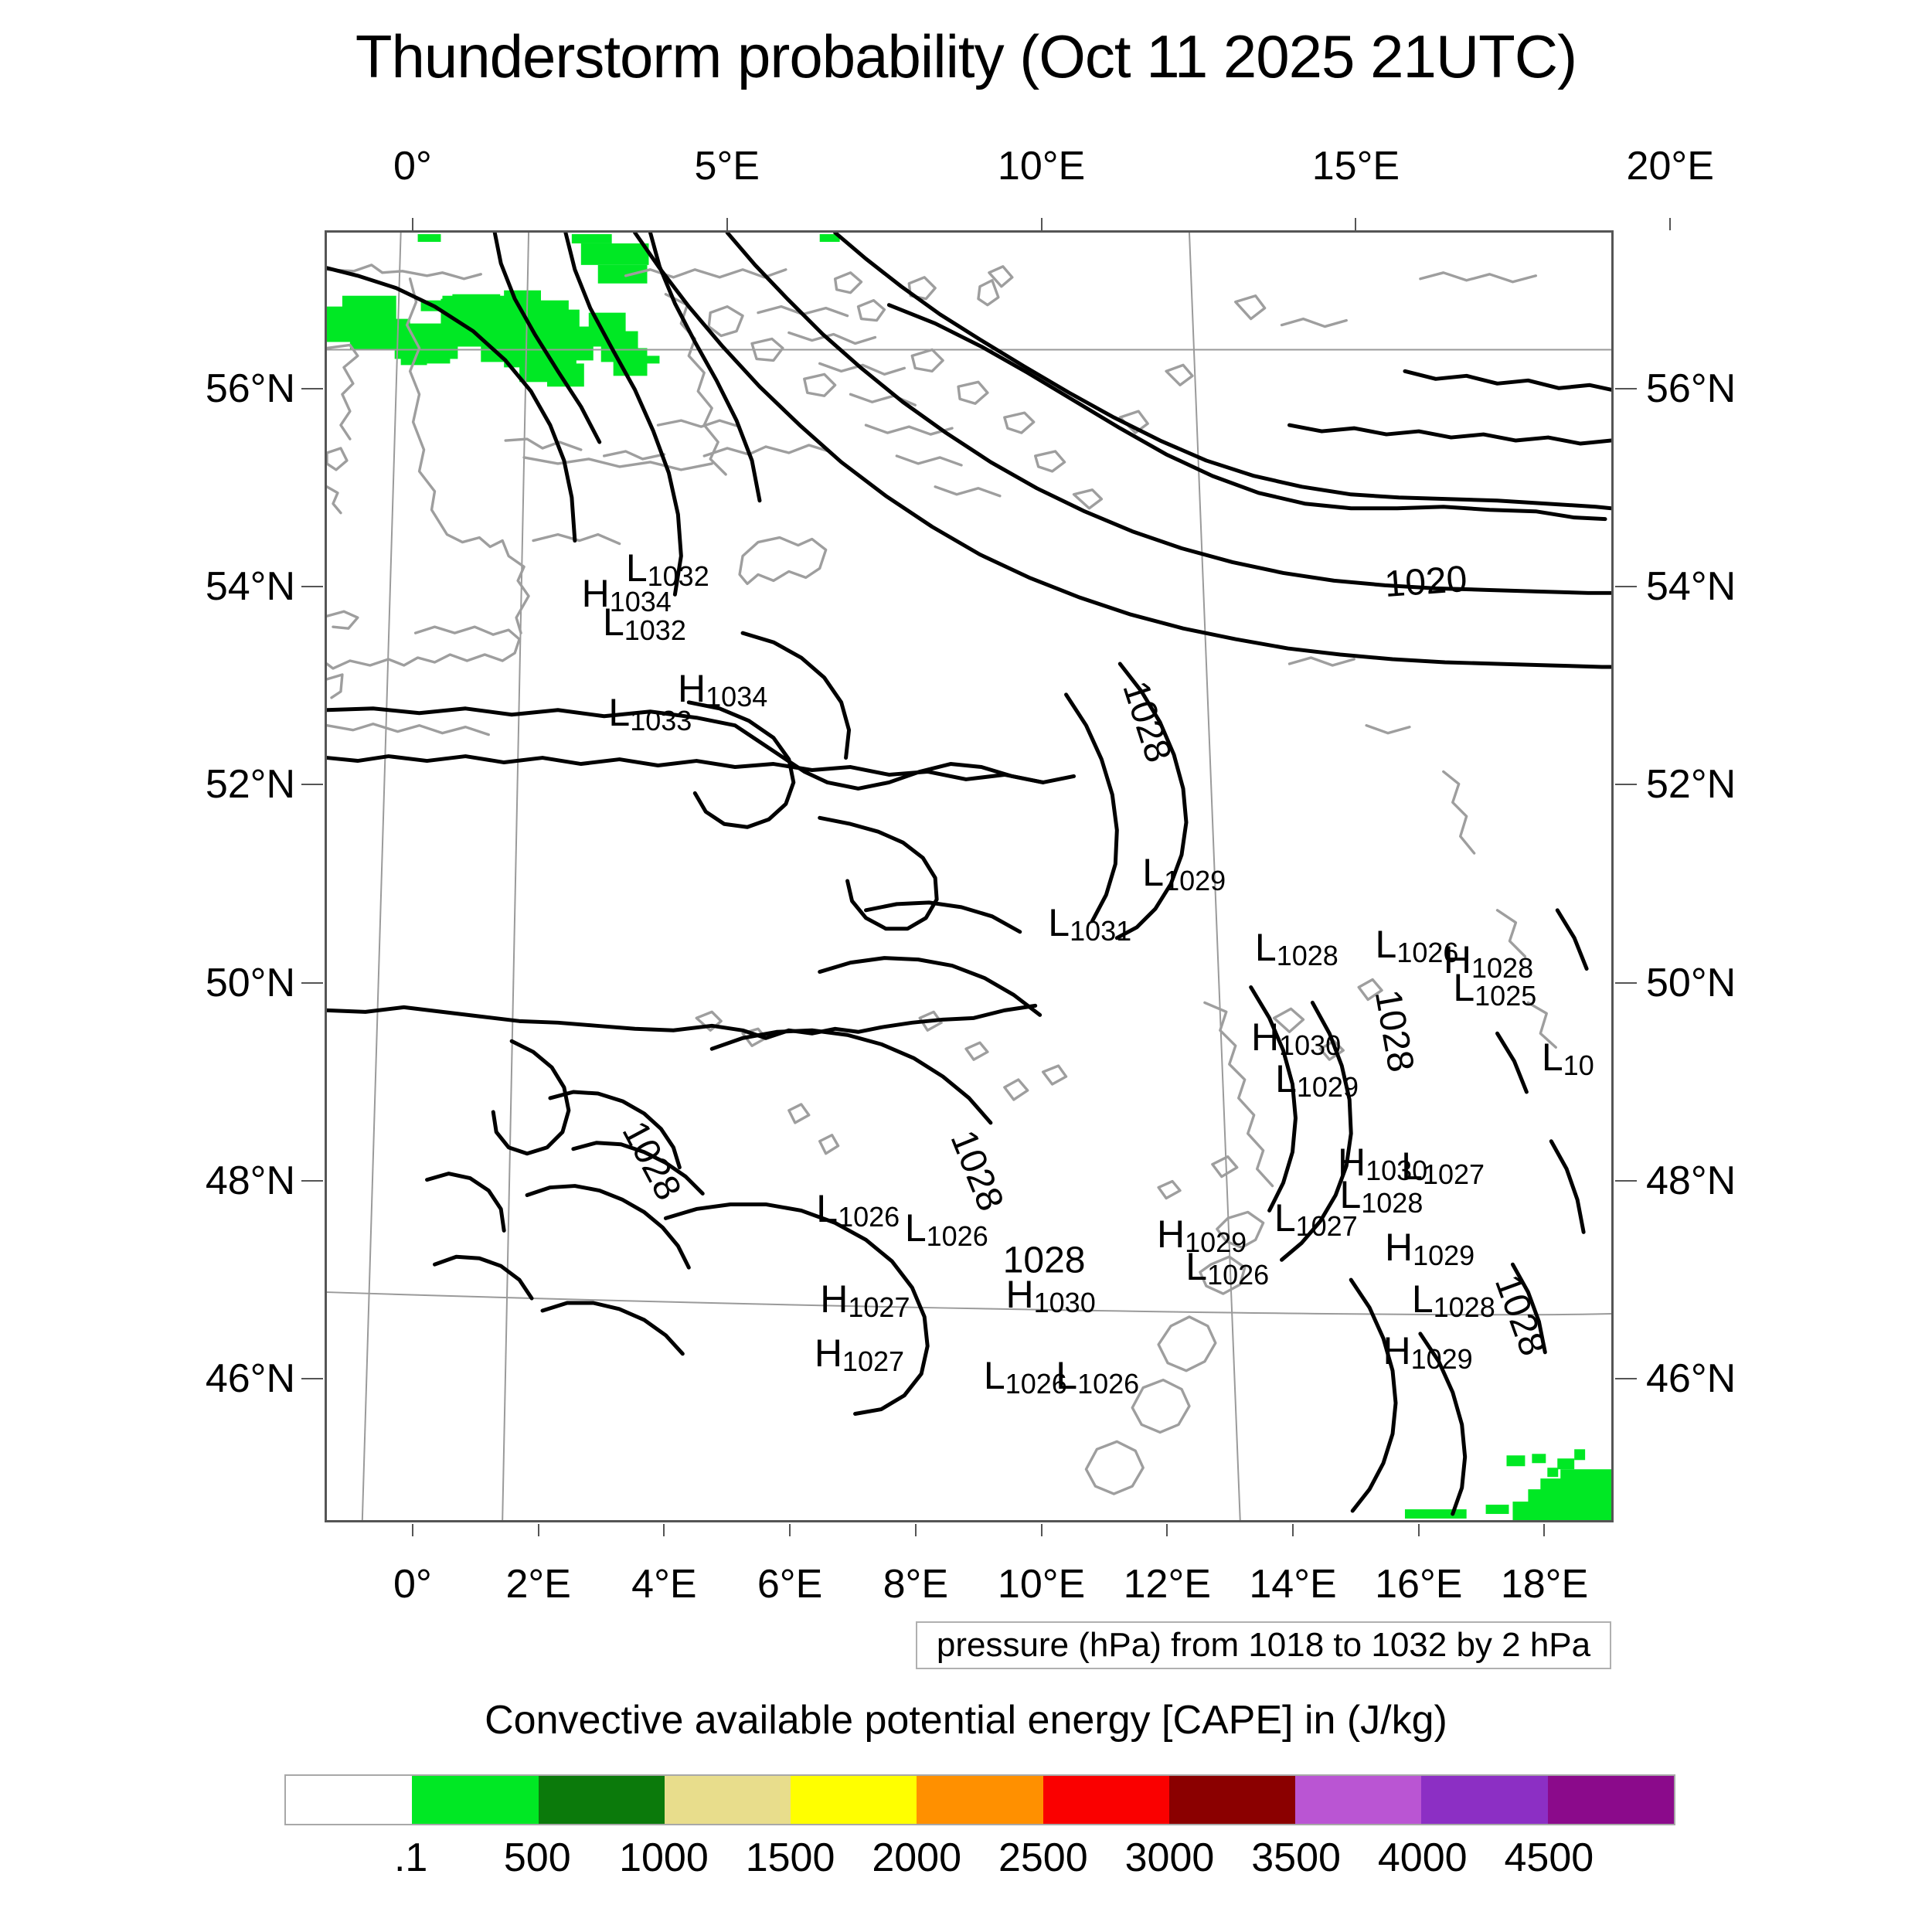 The width and height of the screenshot is (1932, 1932). Describe the element at coordinates (790, 1857) in the screenshot. I see `colorbar-tick-label: 1500` at that location.